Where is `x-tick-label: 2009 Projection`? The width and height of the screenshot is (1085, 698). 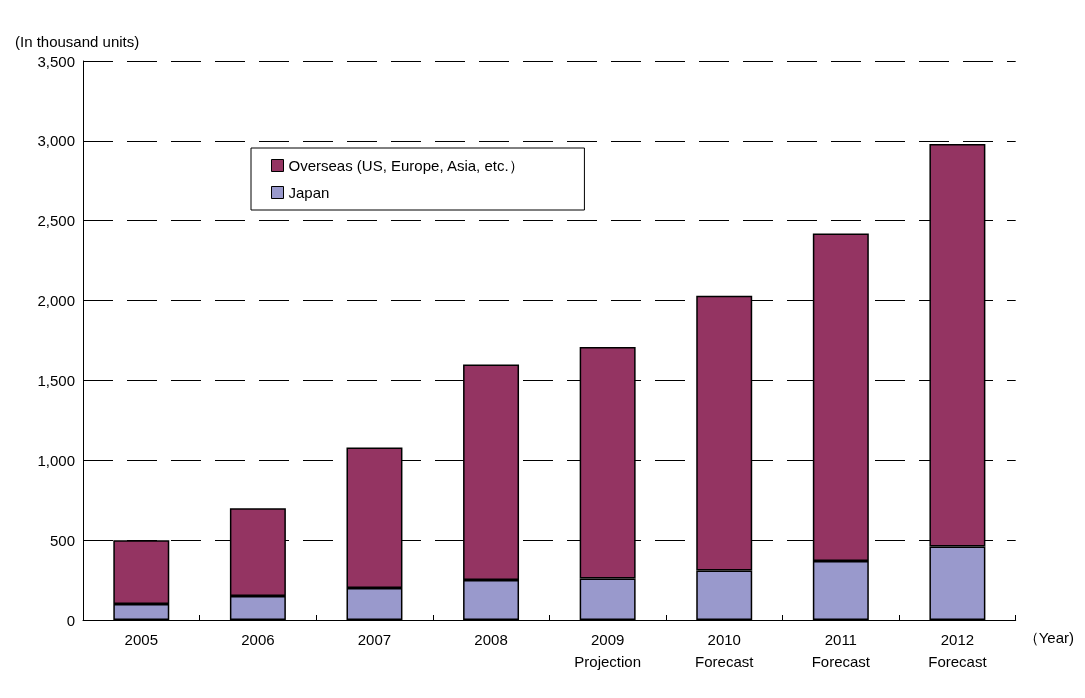 x-tick-label: 2009 Projection is located at coordinates (607, 650).